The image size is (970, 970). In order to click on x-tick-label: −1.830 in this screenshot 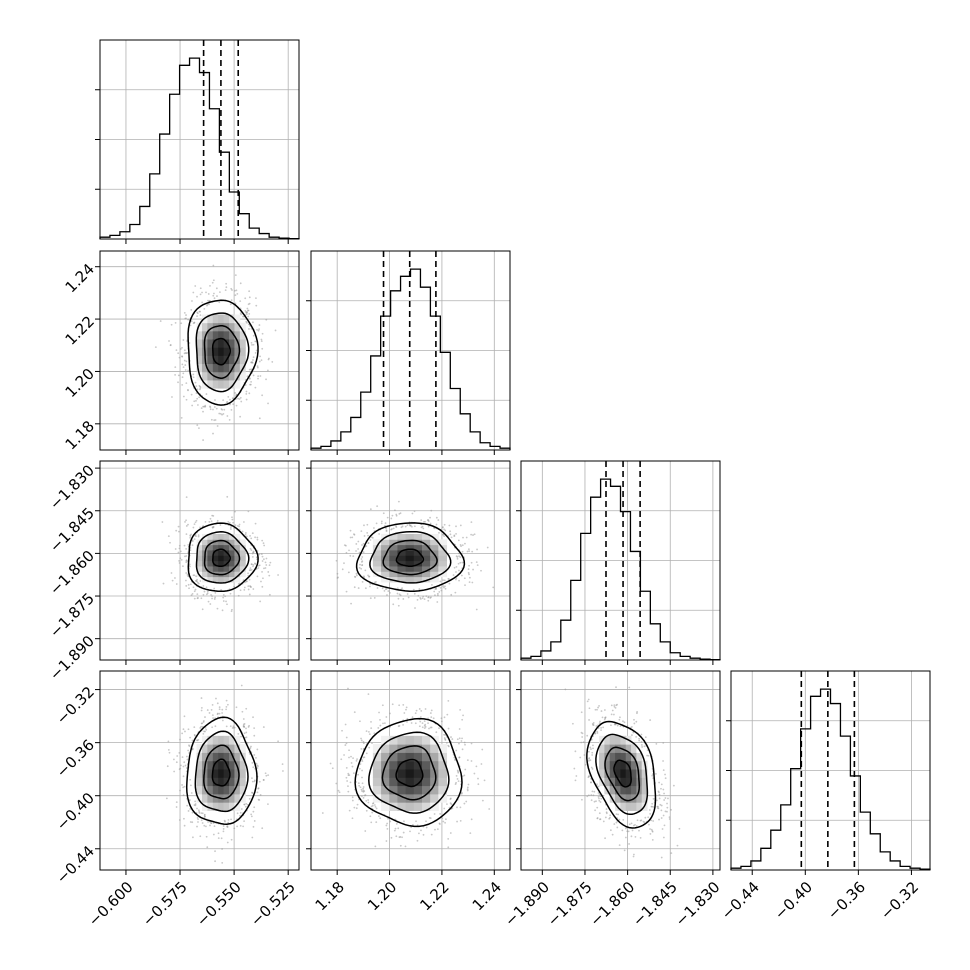, I will do `click(698, 904)`.